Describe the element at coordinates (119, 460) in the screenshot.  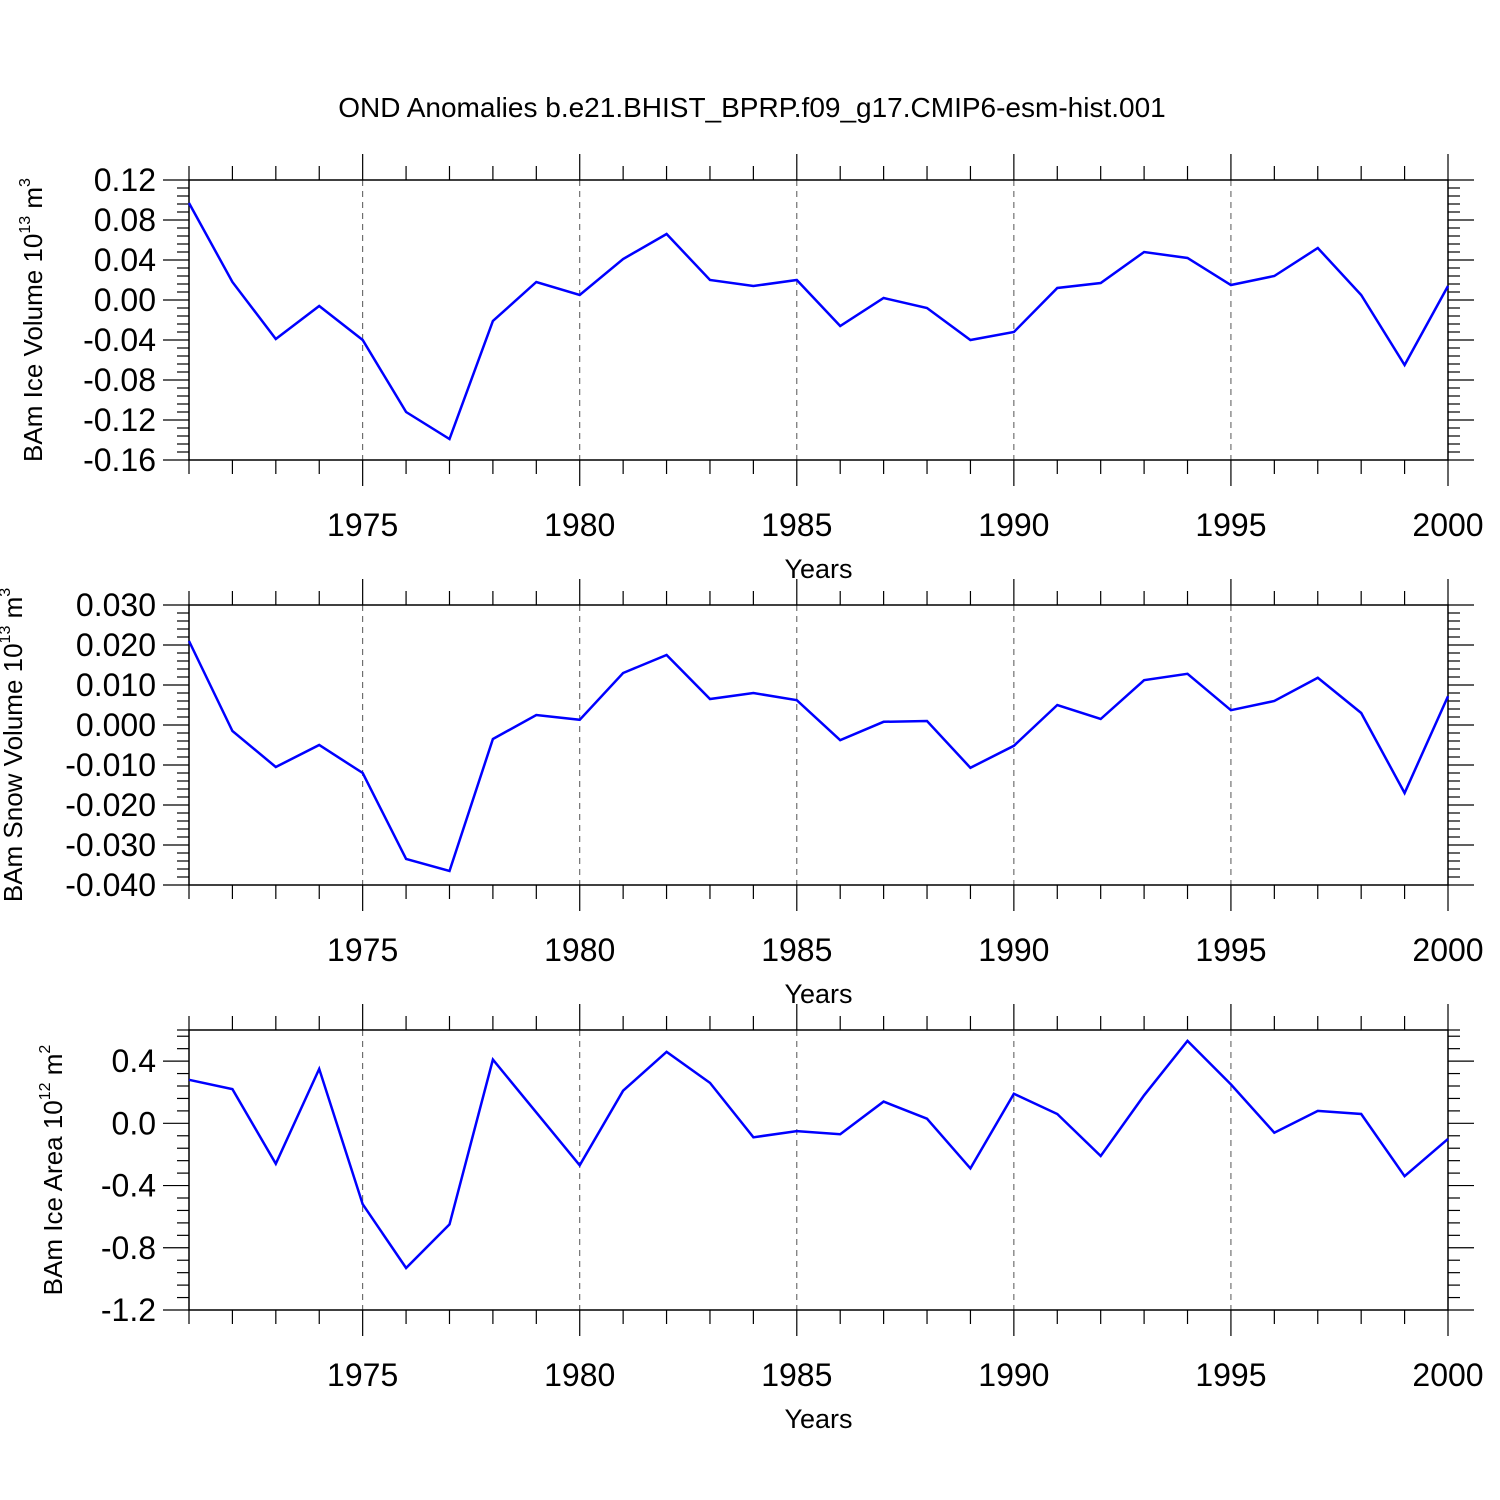
I see `y-tick-label: -0.16` at that location.